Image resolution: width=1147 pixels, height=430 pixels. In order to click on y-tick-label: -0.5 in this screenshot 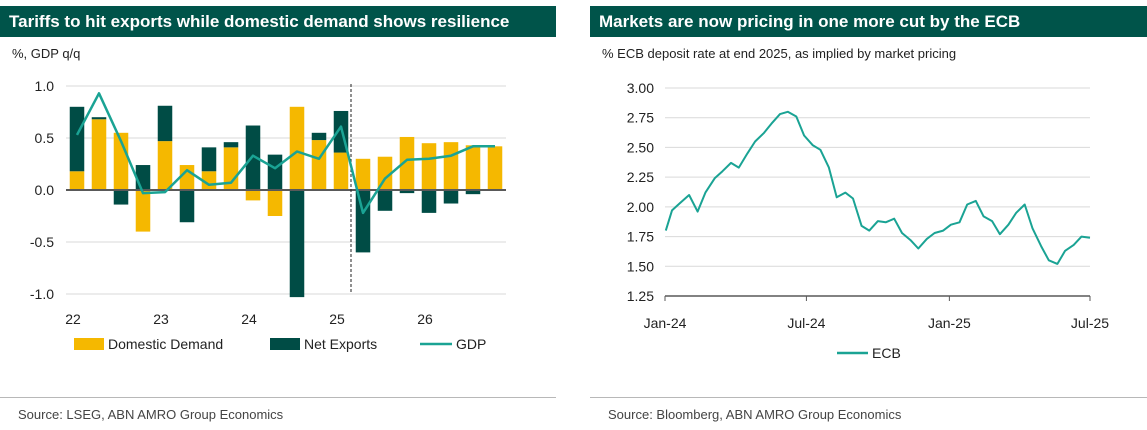, I will do `click(42, 242)`.